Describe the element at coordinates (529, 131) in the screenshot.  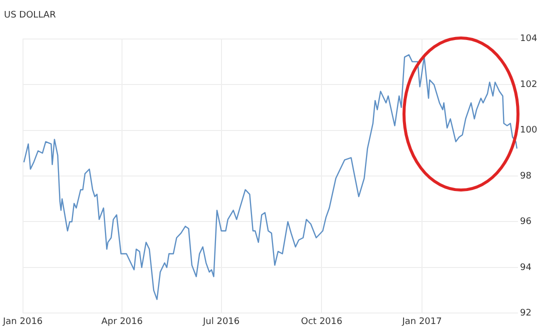
I see `y-tick-label: 100` at that location.